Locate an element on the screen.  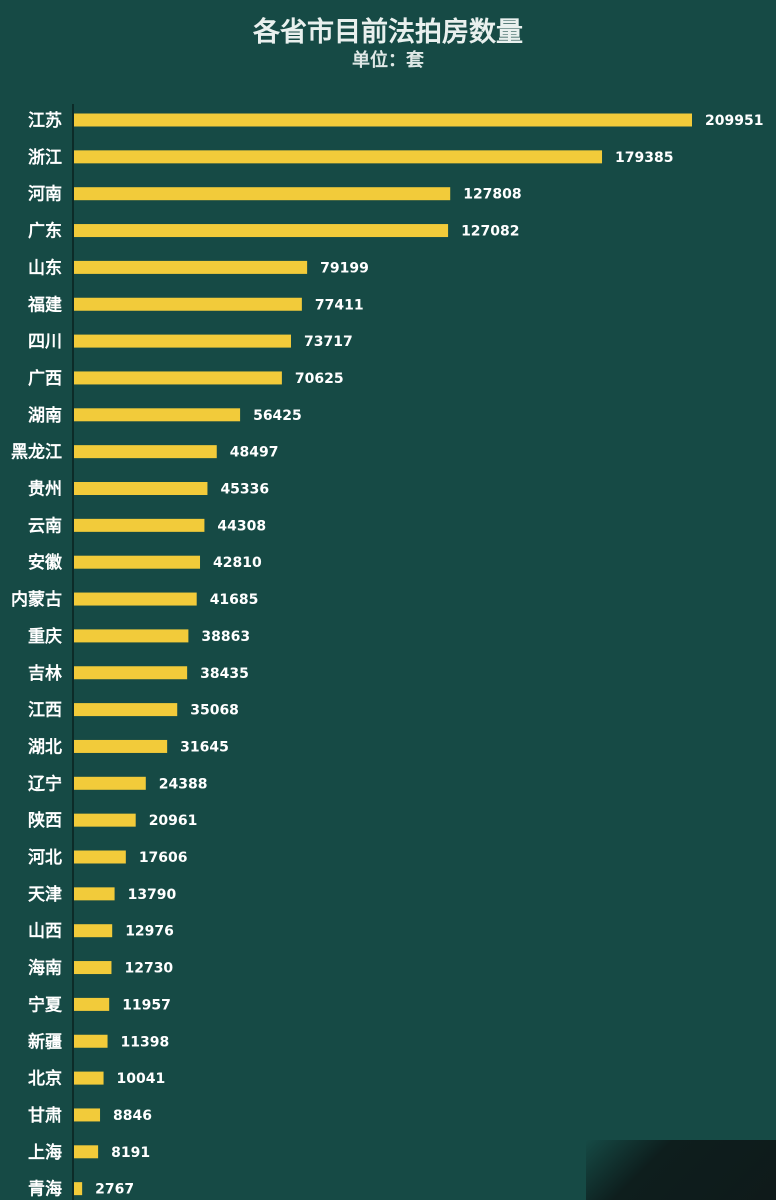
category-label: 湖南 is located at coordinates (45, 415).